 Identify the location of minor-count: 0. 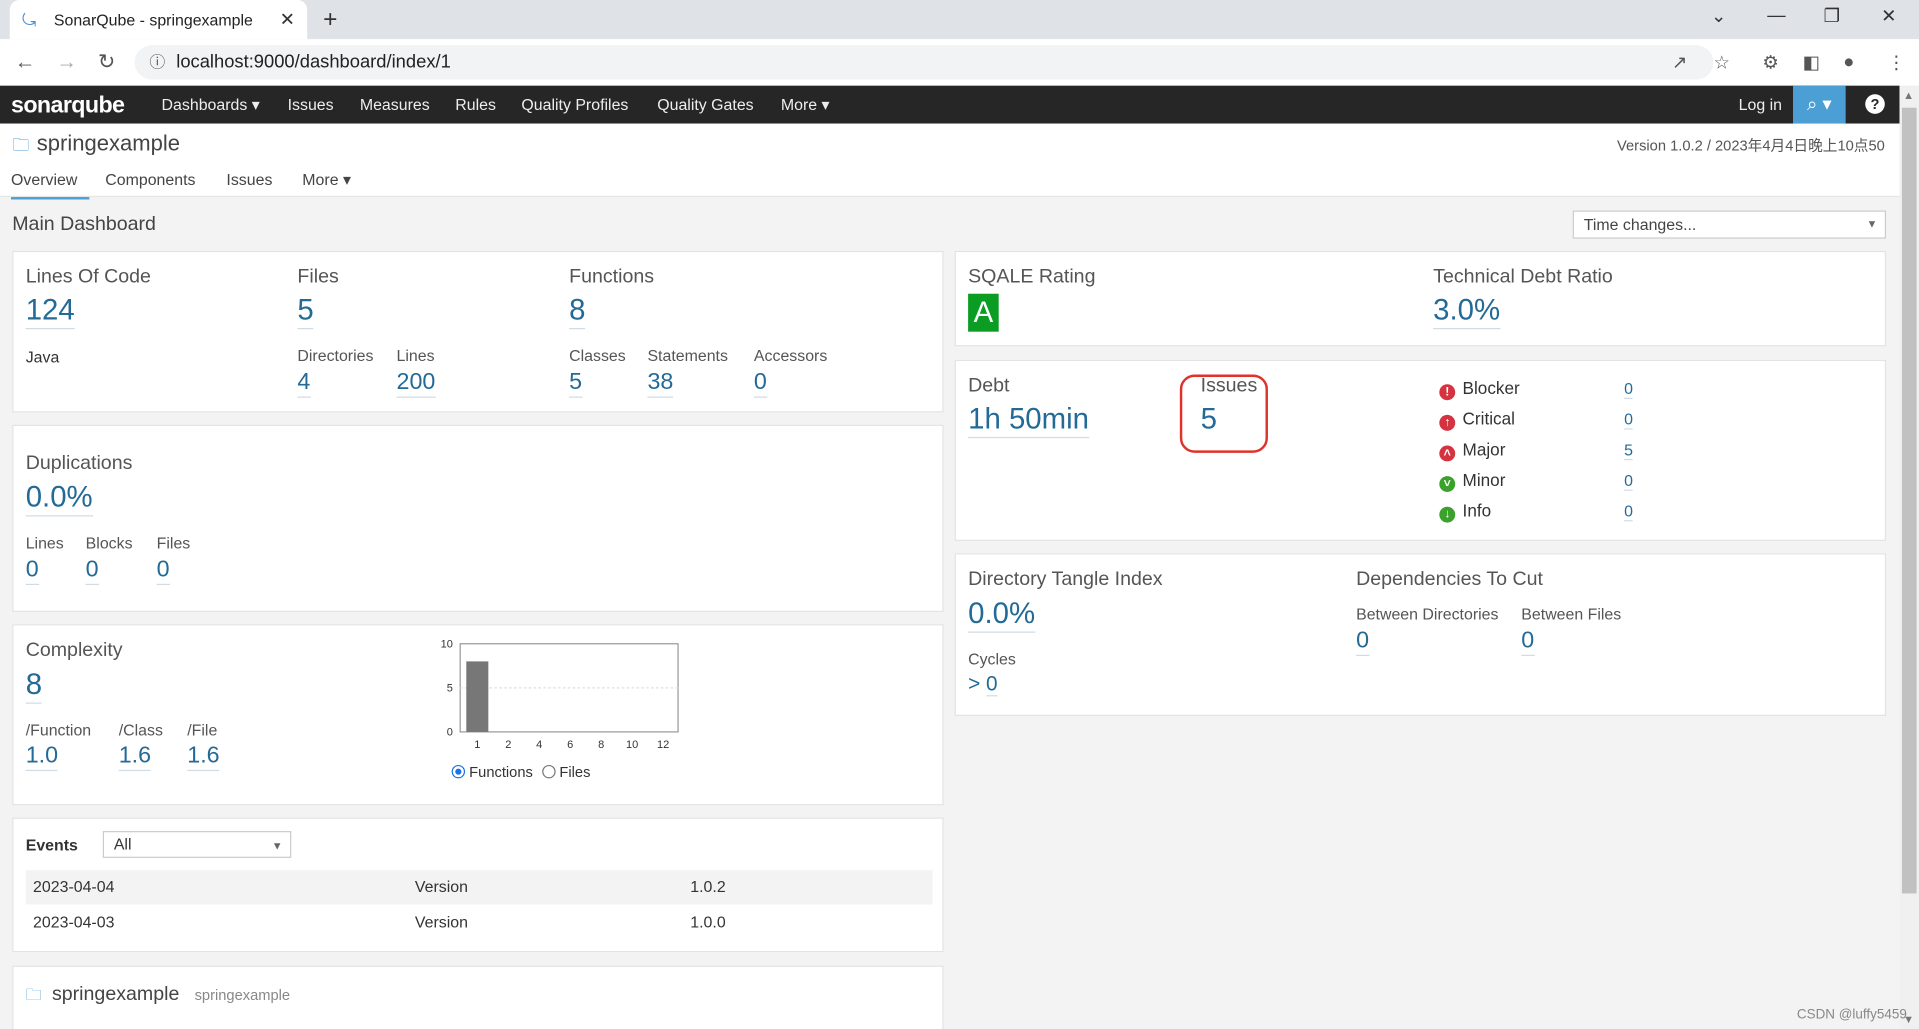
(1628, 481).